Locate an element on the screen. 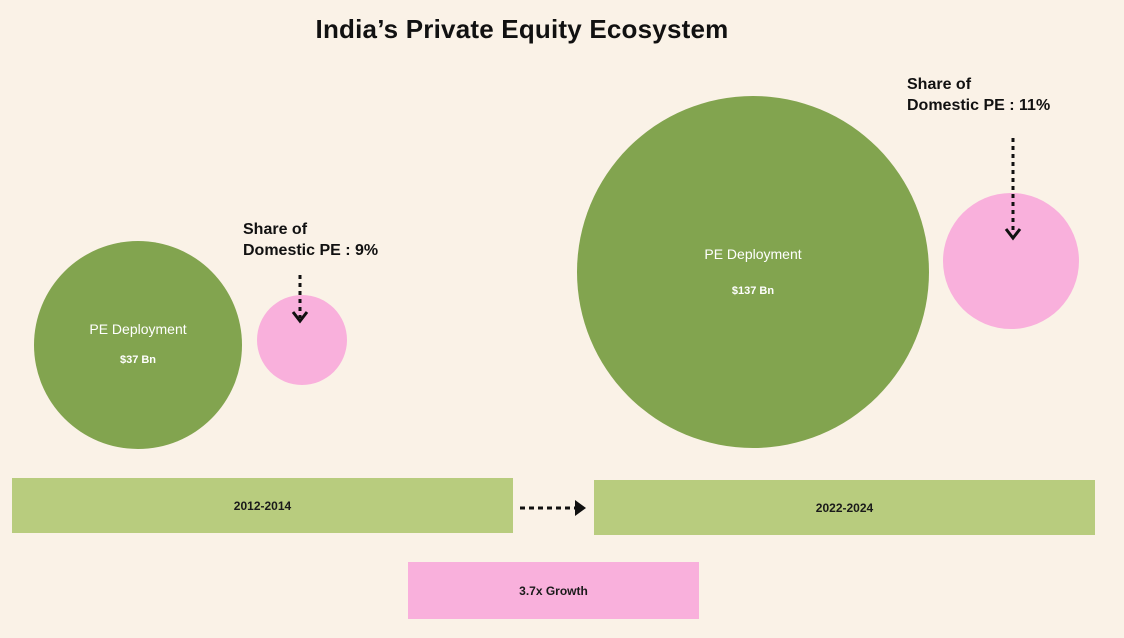  domestic-share-bubble-2022 is located at coordinates (1011, 261).